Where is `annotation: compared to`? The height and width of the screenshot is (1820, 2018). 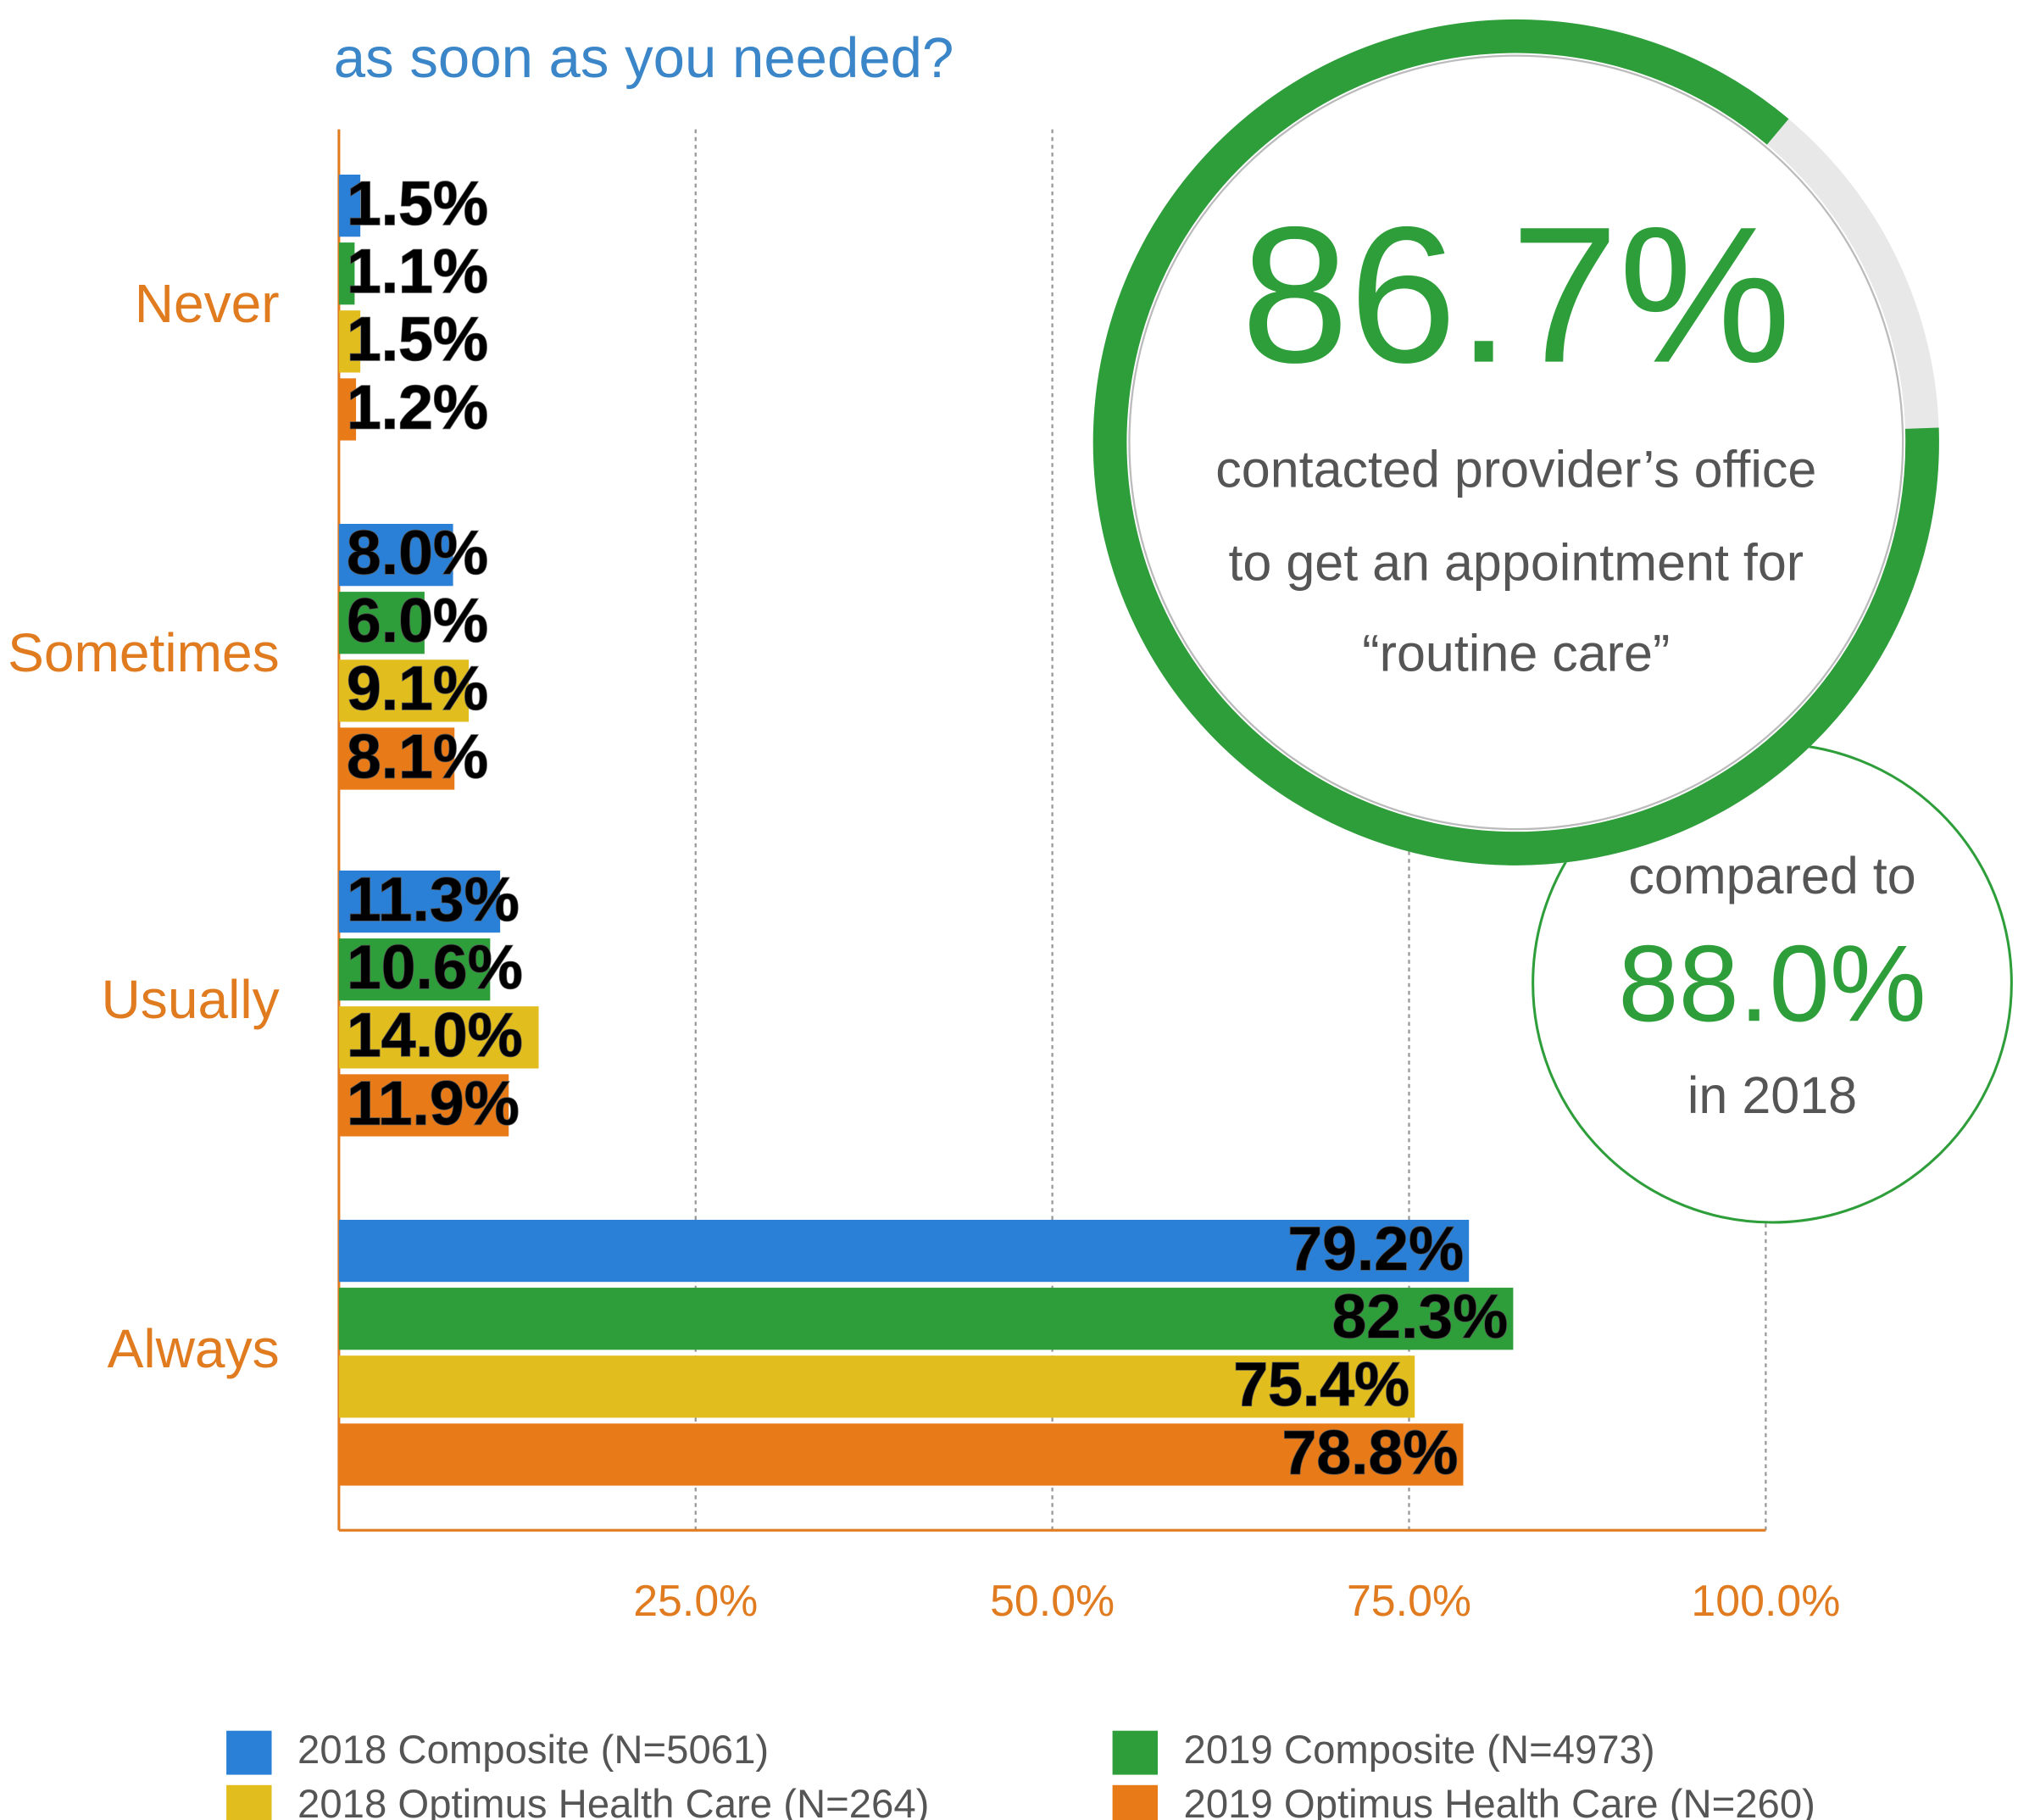
annotation: compared to is located at coordinates (1771, 875).